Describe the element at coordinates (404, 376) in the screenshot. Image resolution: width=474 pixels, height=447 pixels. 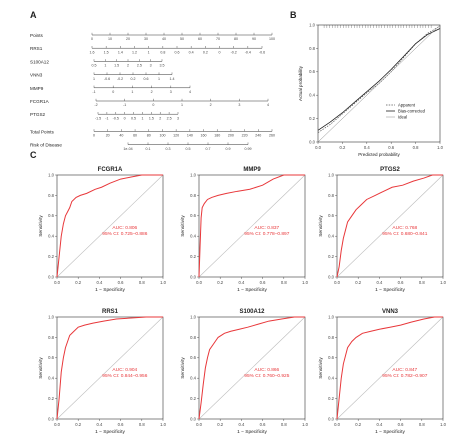
I see `roc-ci-label: 95% CI: 0.782–0.907` at that location.